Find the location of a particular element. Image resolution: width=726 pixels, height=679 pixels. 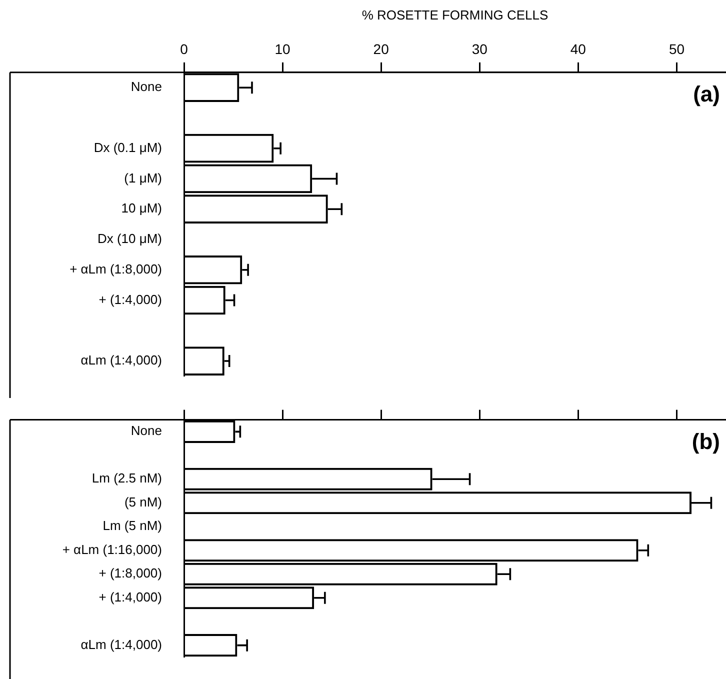

y-tick-label: Dx (0.1 μM) is located at coordinates (128, 147).